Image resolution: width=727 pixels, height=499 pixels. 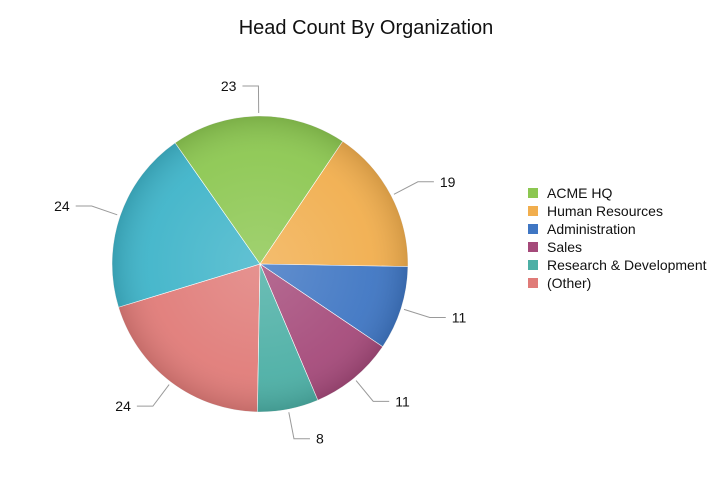 What do you see at coordinates (565, 247) in the screenshot?
I see `legend-label: Sales` at bounding box center [565, 247].